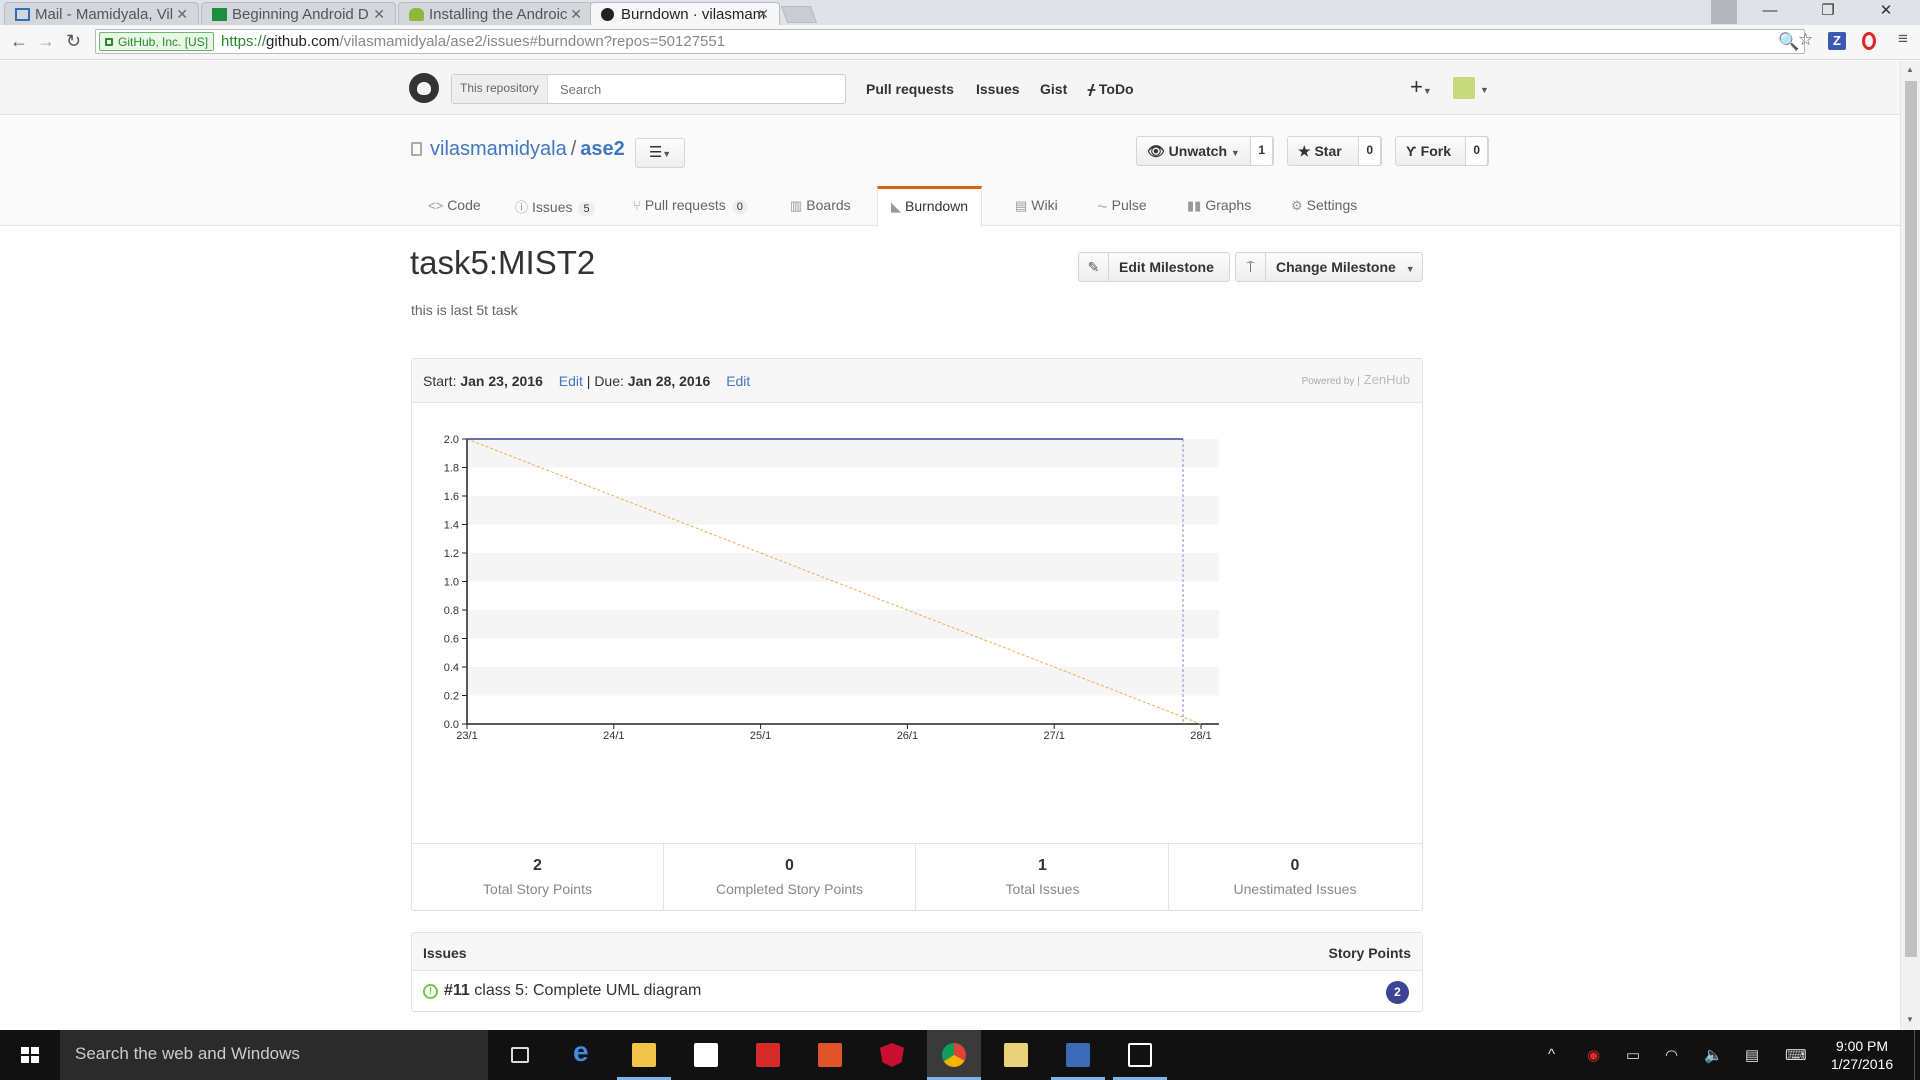 This screenshot has height=1080, width=1920. What do you see at coordinates (706, 1055) in the screenshot?
I see `store-icon` at bounding box center [706, 1055].